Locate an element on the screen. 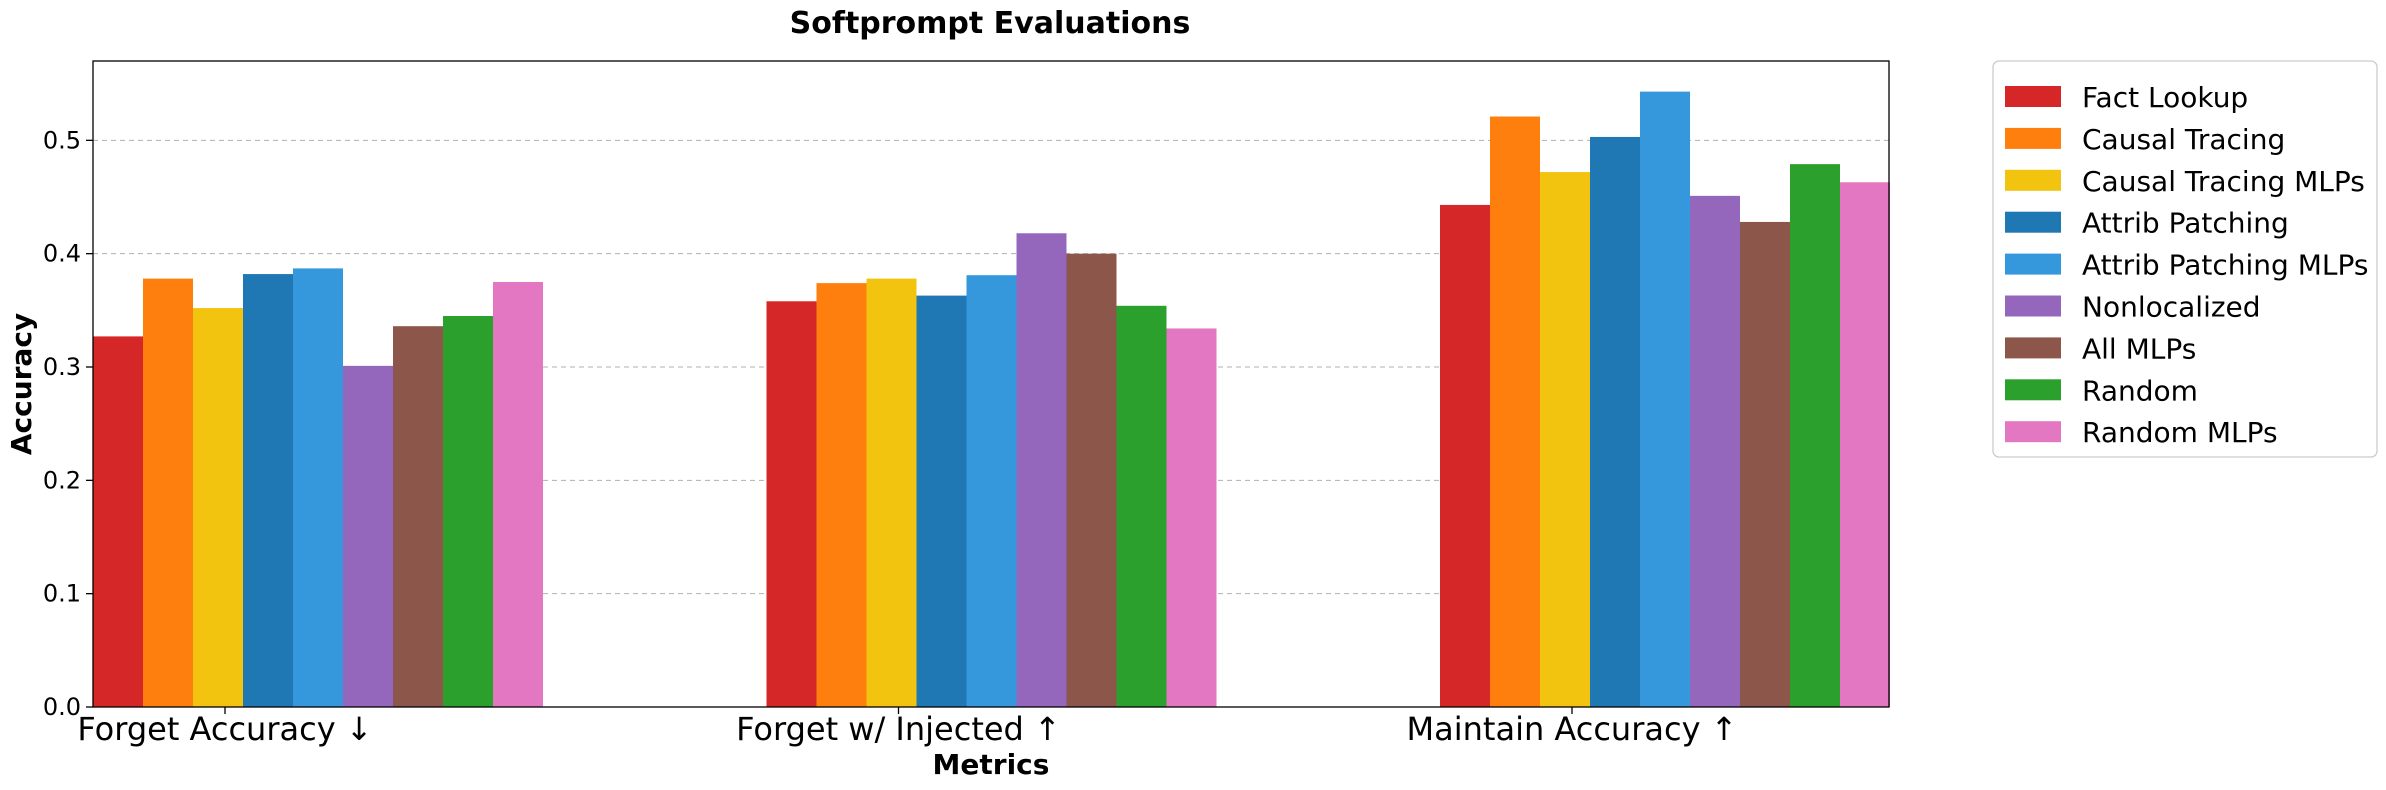 This screenshot has height=790, width=2386. legend-label: Causal Tracing MLPs is located at coordinates (2223, 181).